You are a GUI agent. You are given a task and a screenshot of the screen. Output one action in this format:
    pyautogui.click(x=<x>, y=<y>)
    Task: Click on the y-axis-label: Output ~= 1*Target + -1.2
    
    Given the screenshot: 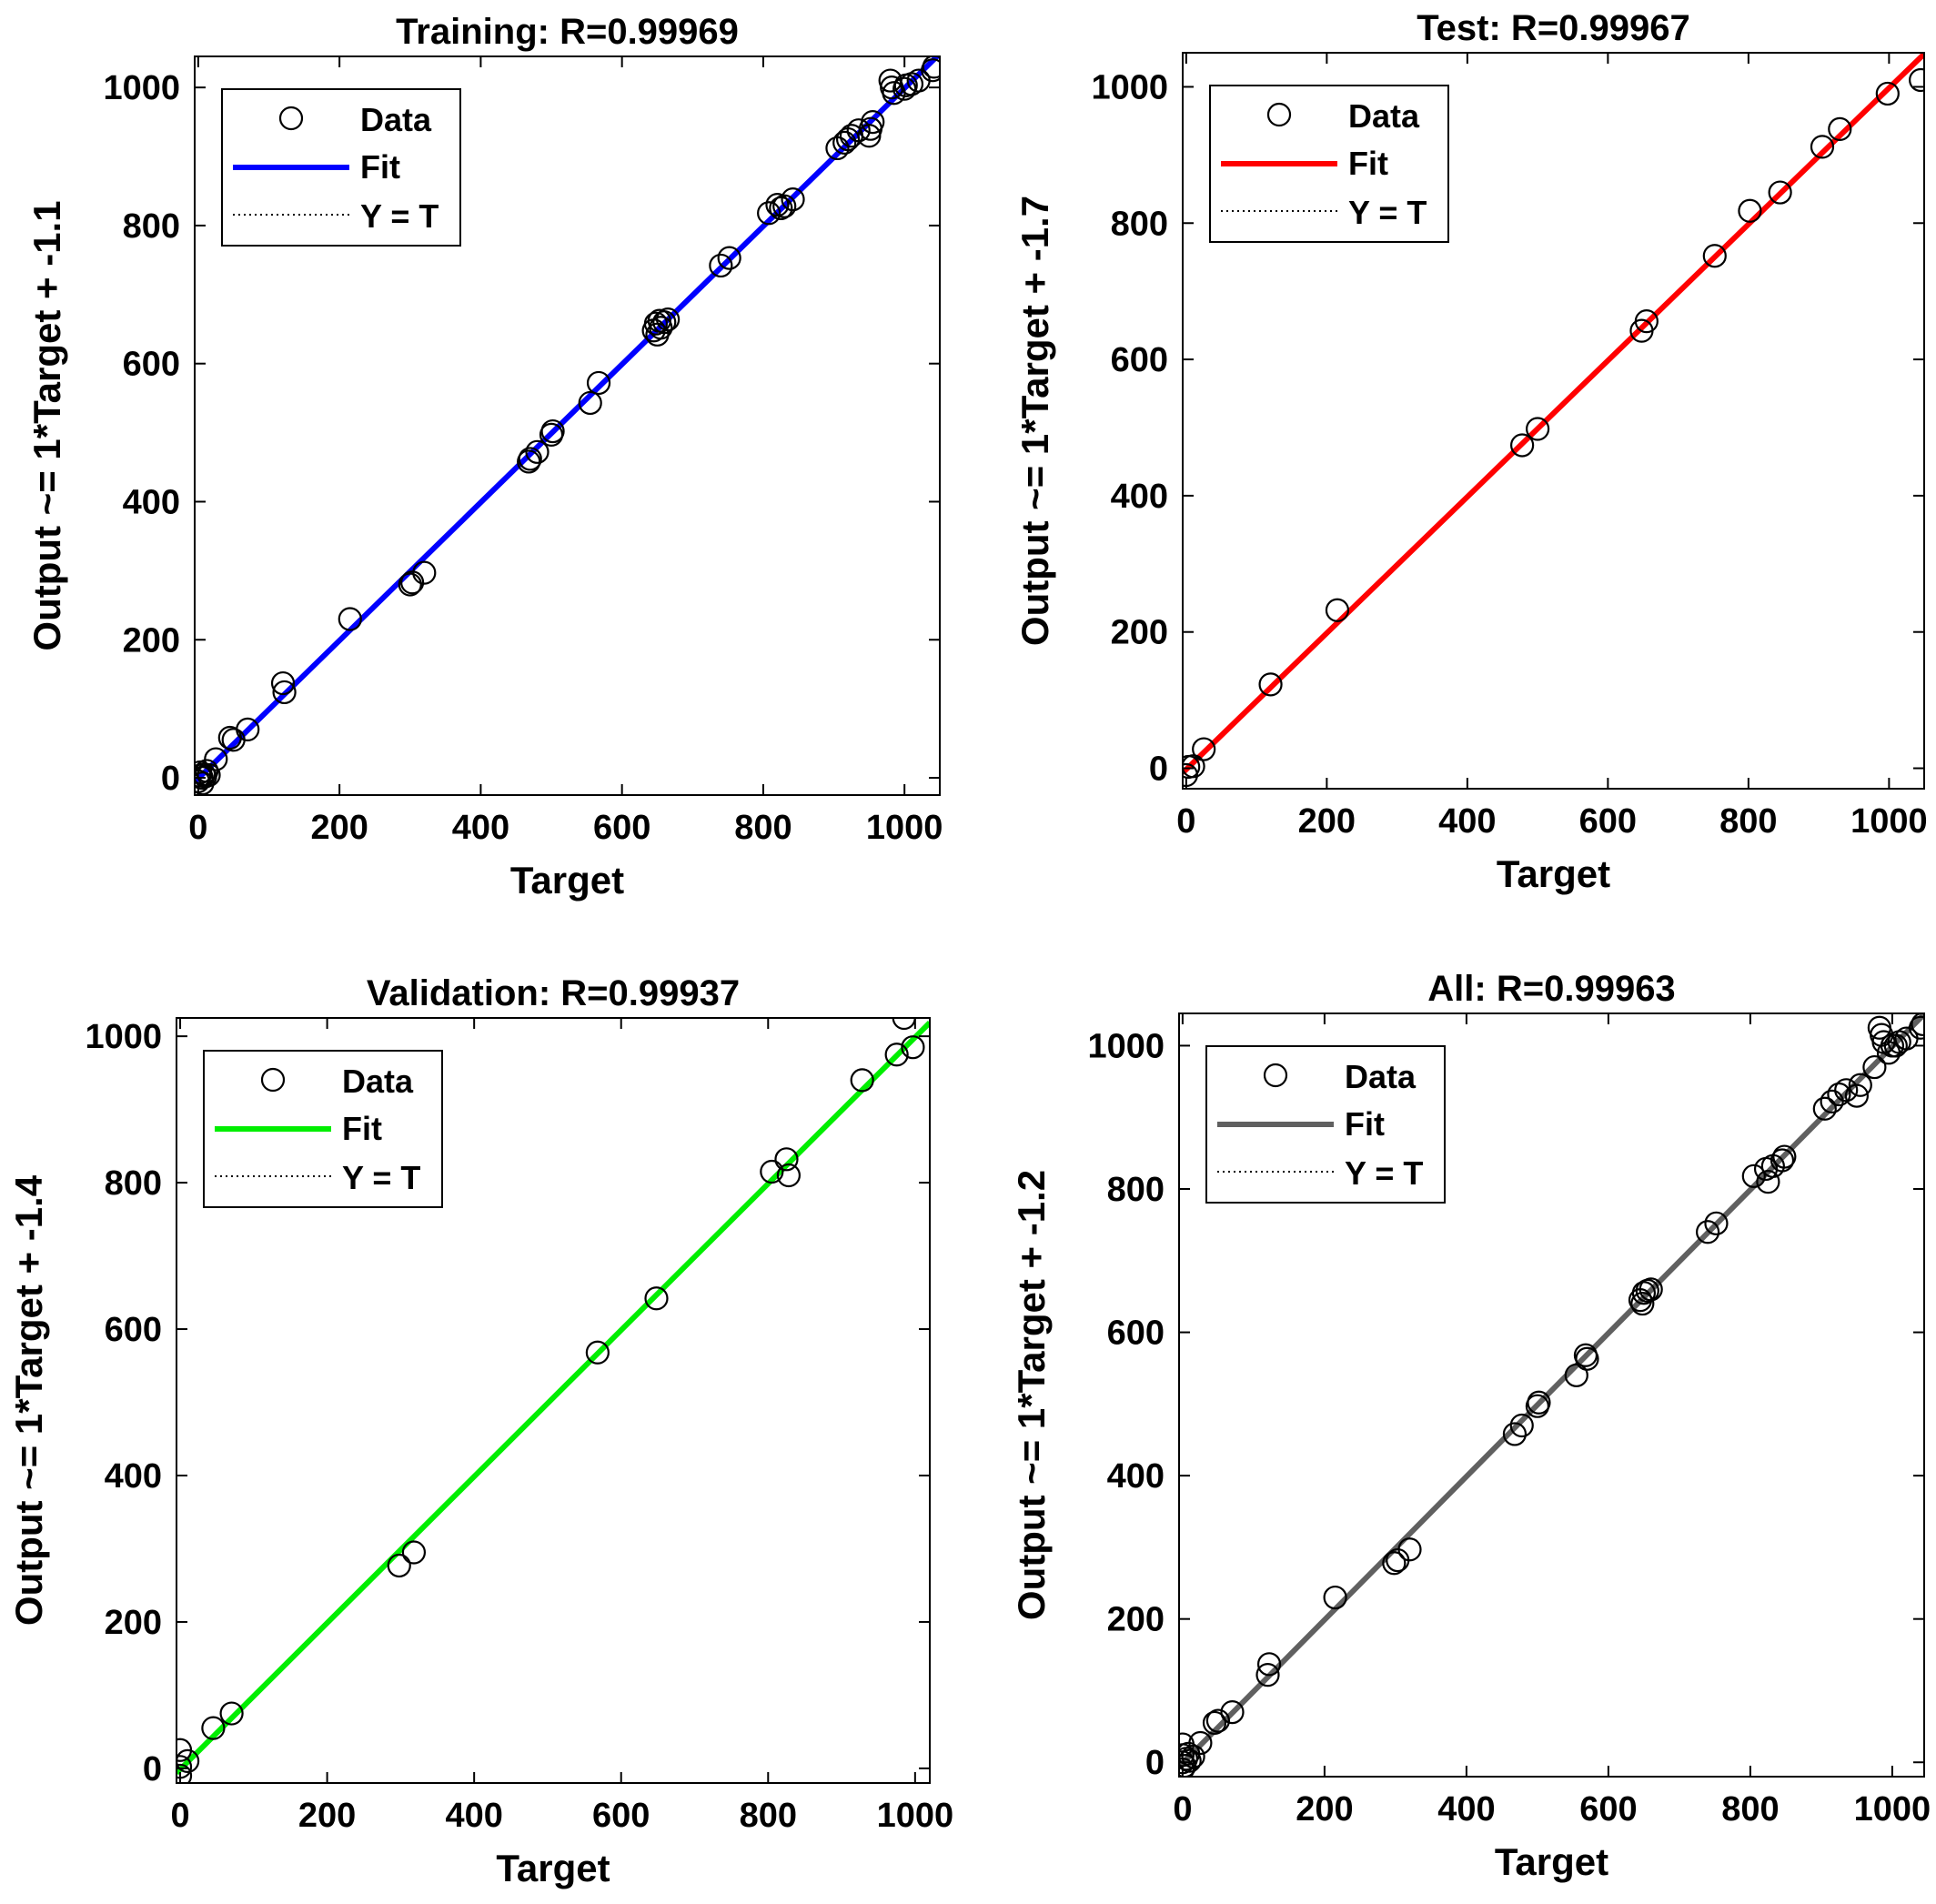 What is the action you would take?
    pyautogui.click(x=1031, y=1395)
    